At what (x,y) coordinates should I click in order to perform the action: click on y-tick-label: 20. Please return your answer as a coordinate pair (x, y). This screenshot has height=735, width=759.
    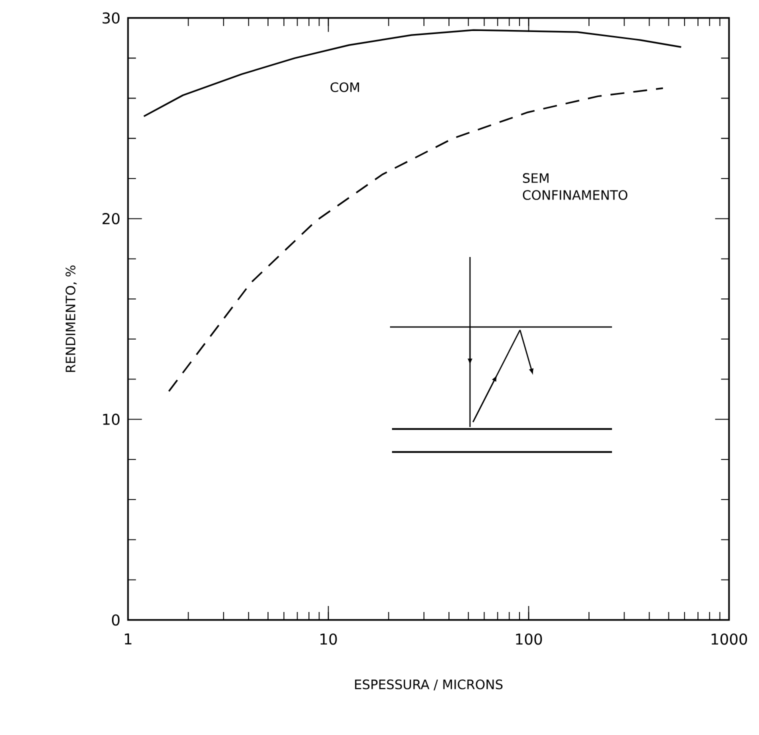
    Looking at the image, I should click on (111, 218).